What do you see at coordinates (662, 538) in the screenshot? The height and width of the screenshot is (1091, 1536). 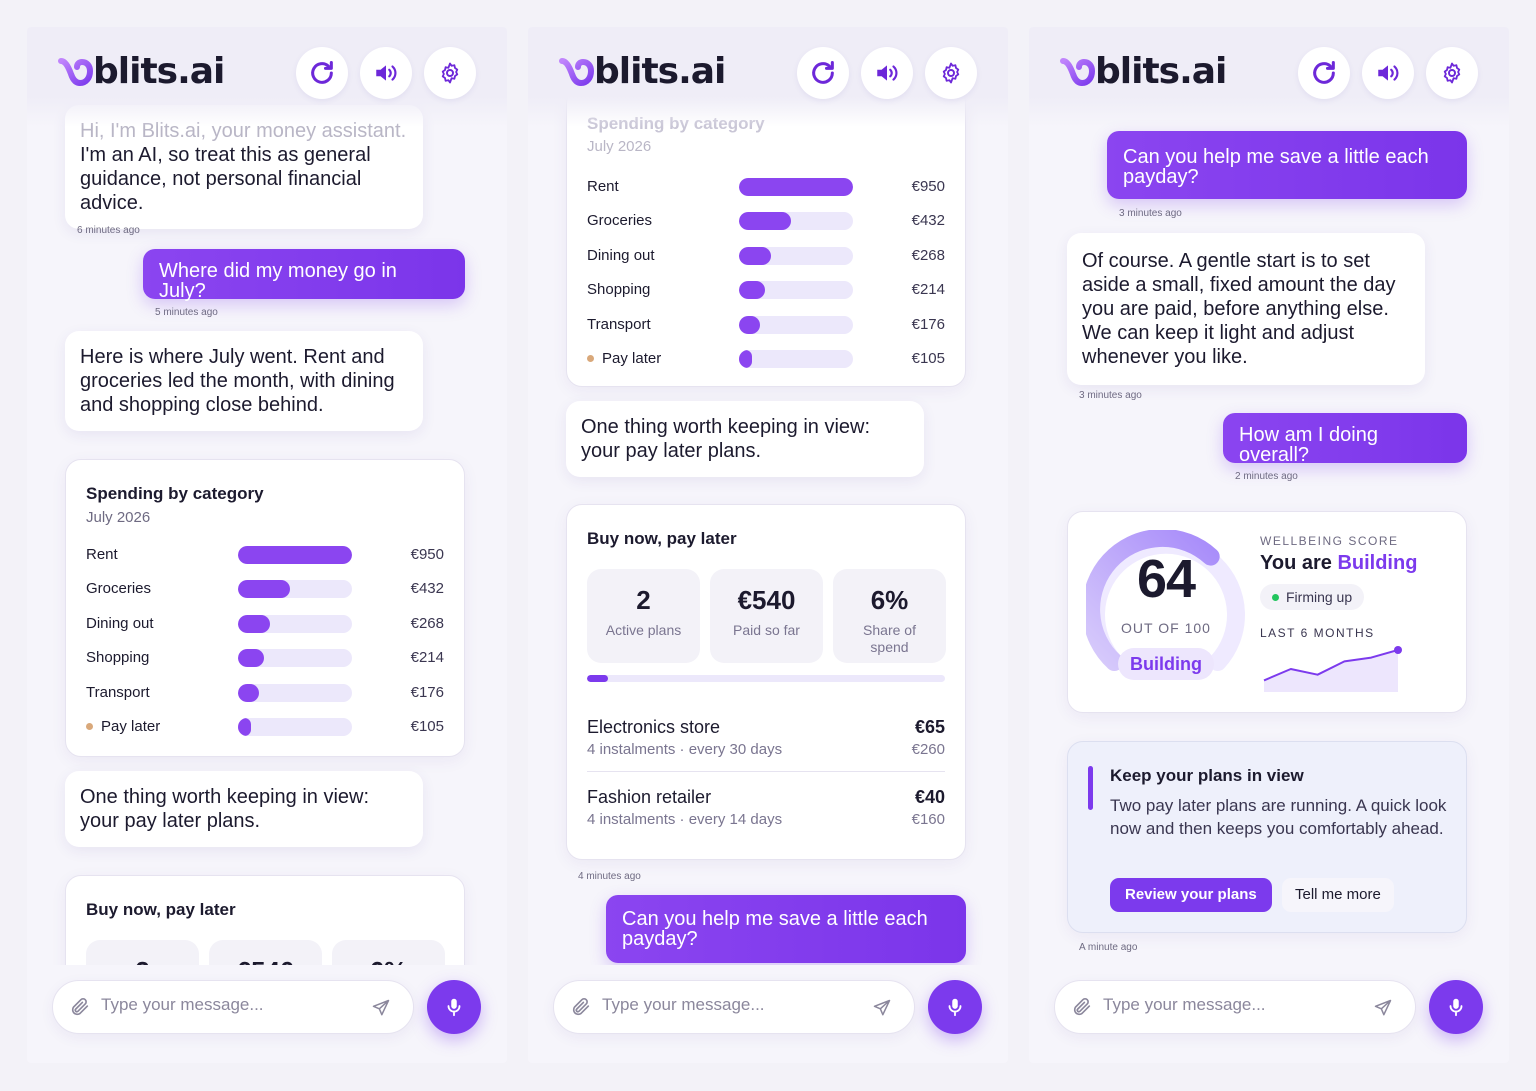 I see `card-title: Buy now, pay later` at bounding box center [662, 538].